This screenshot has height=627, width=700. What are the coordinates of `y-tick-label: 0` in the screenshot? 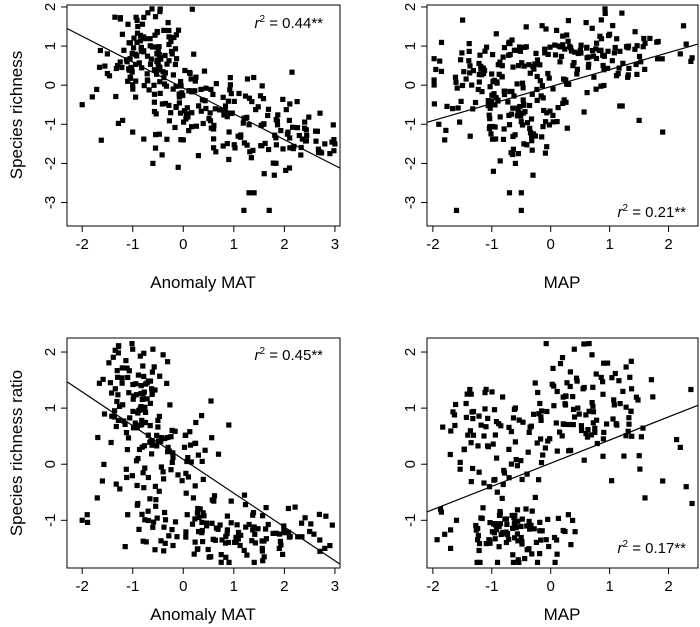 It's located at (410, 464).